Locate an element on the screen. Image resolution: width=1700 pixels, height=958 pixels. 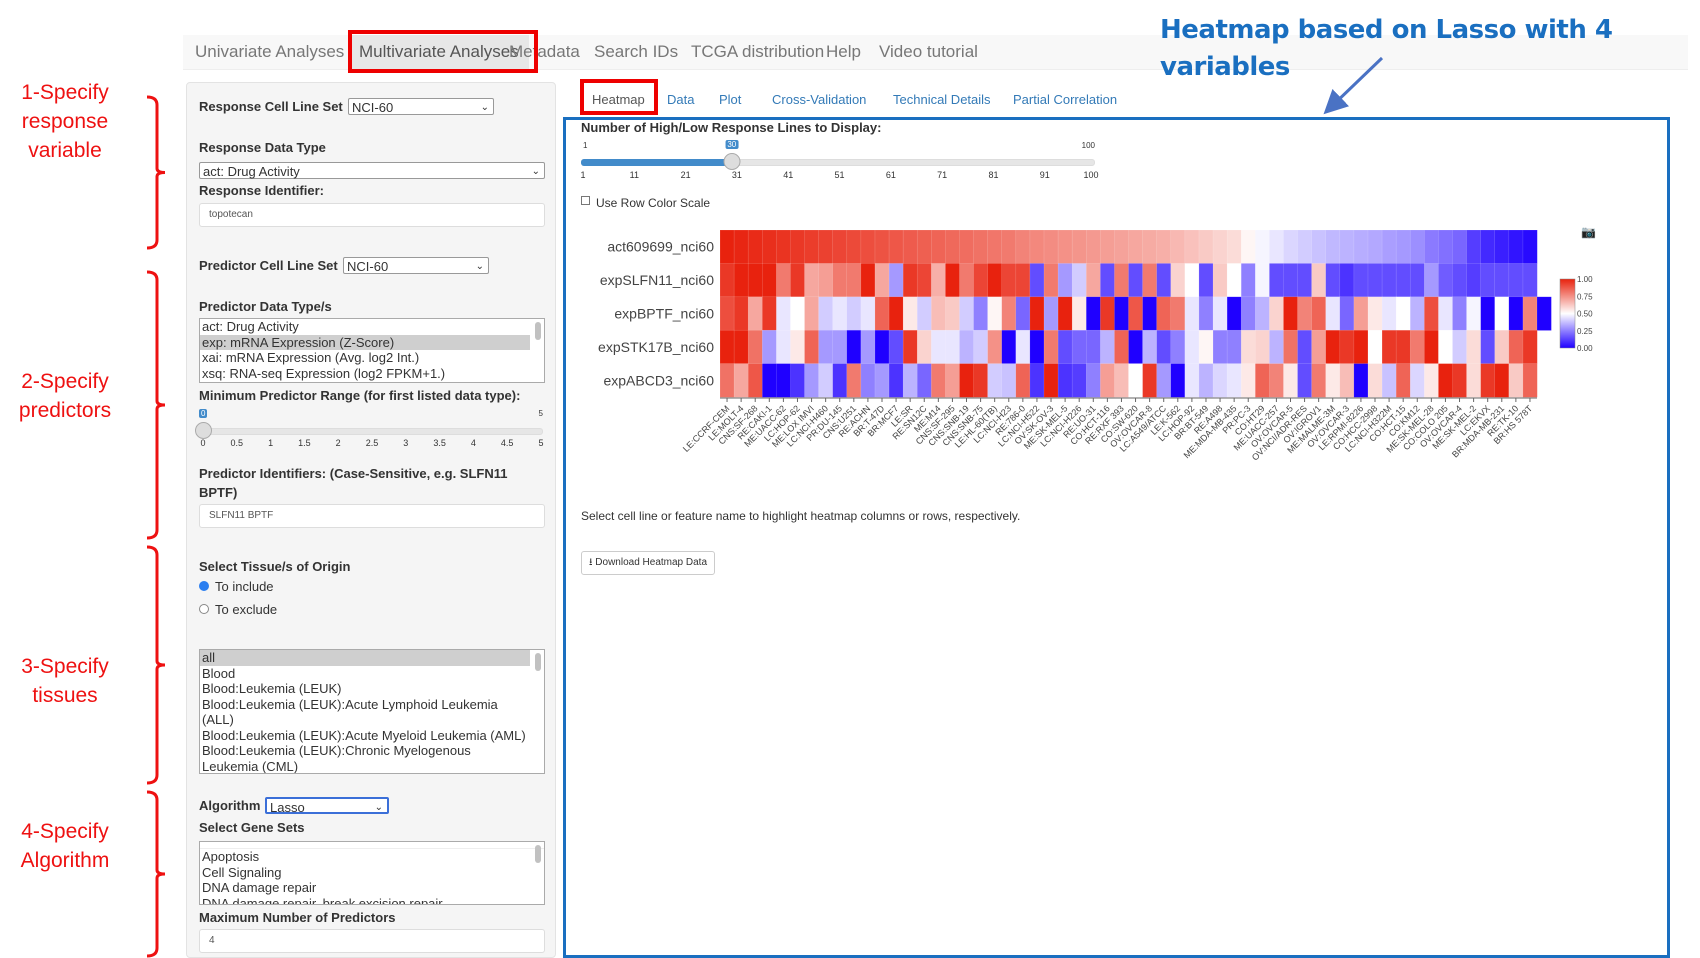
slider-track is located at coordinates (373, 431).